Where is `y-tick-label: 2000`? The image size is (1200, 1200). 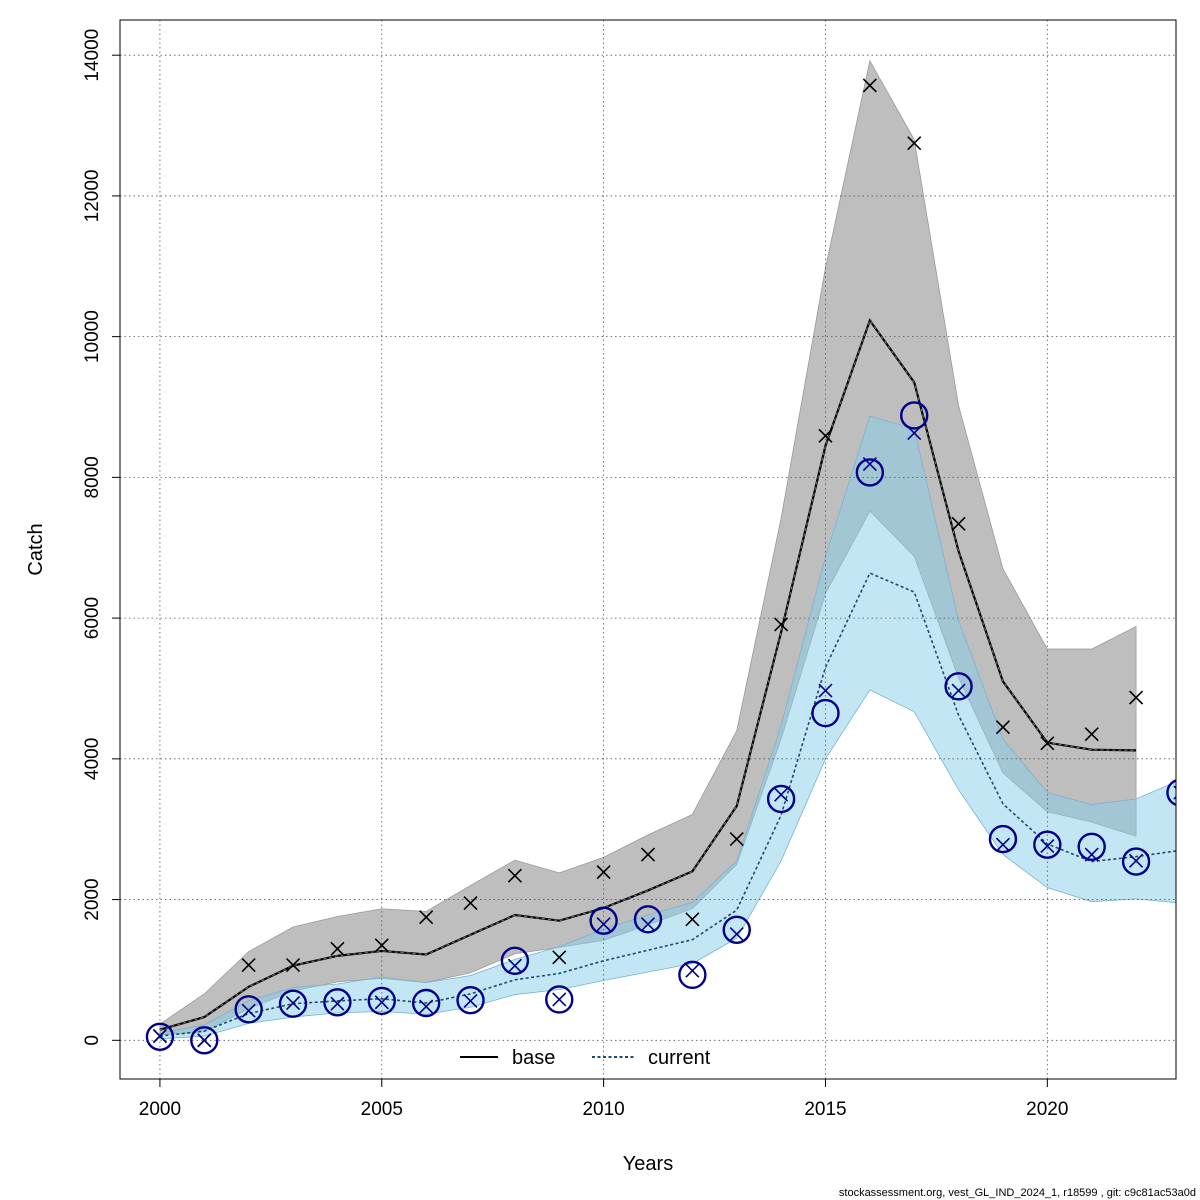 y-tick-label: 2000 is located at coordinates (92, 899).